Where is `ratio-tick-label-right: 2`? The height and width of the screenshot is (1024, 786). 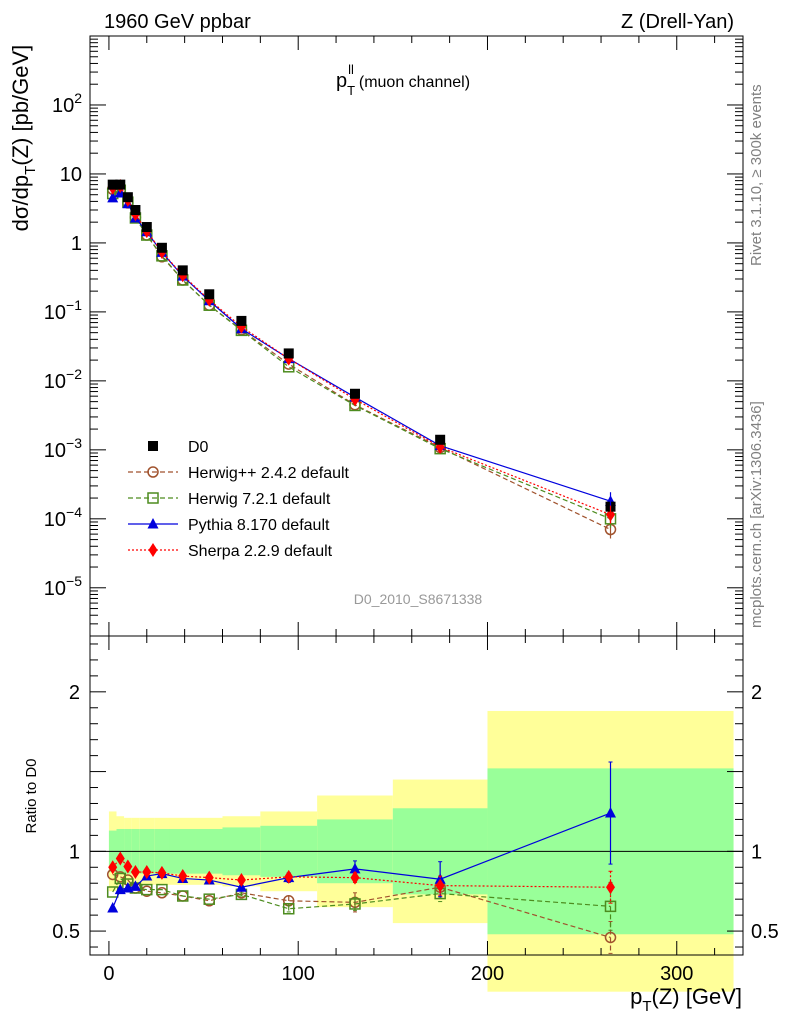
ratio-tick-label-right: 2 is located at coordinates (756, 693).